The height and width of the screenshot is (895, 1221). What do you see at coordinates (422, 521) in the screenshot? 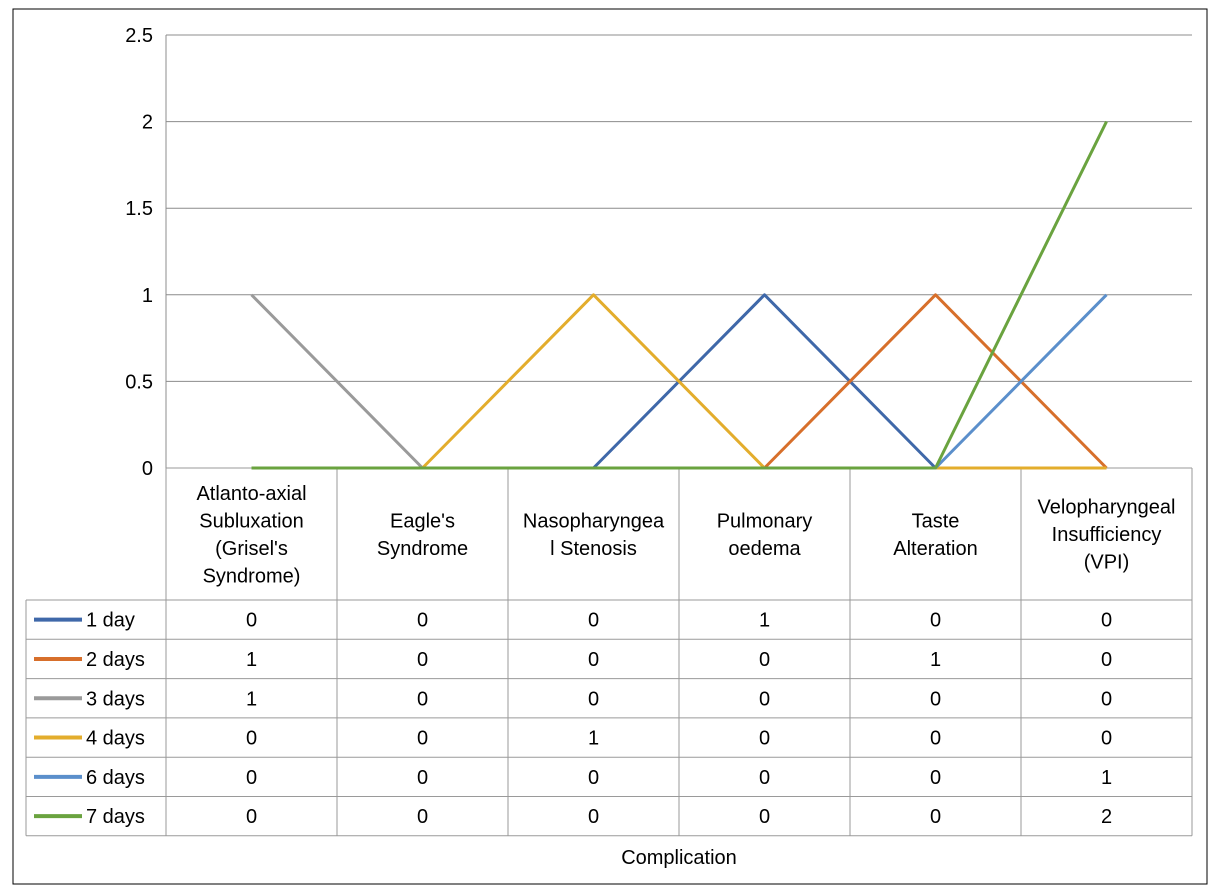
I see `category-label: Eagle's` at bounding box center [422, 521].